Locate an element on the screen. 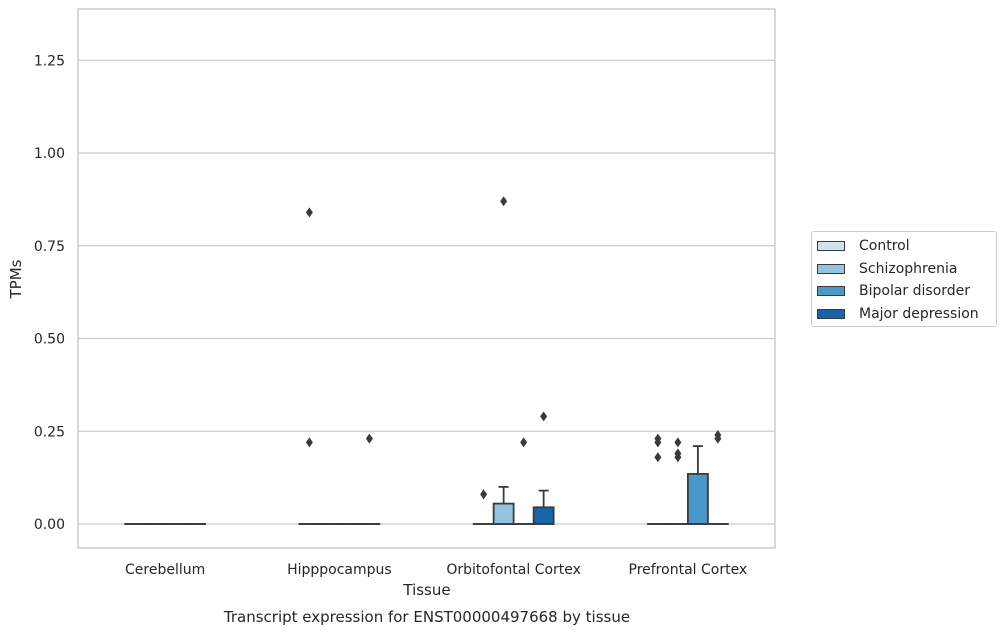 The width and height of the screenshot is (1007, 634). x-tick-label: Prefrontal Cortex is located at coordinates (688, 570).